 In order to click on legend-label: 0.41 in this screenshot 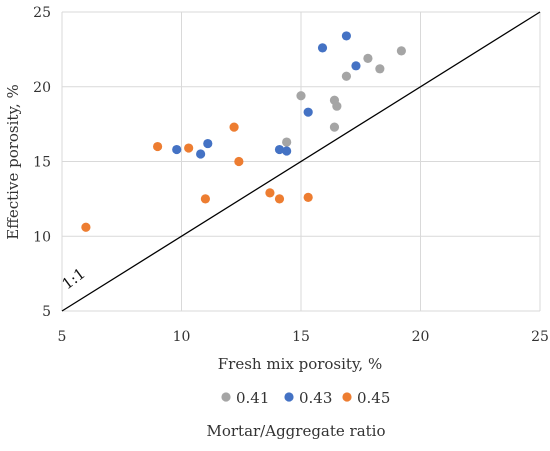, I will do `click(252, 398)`.